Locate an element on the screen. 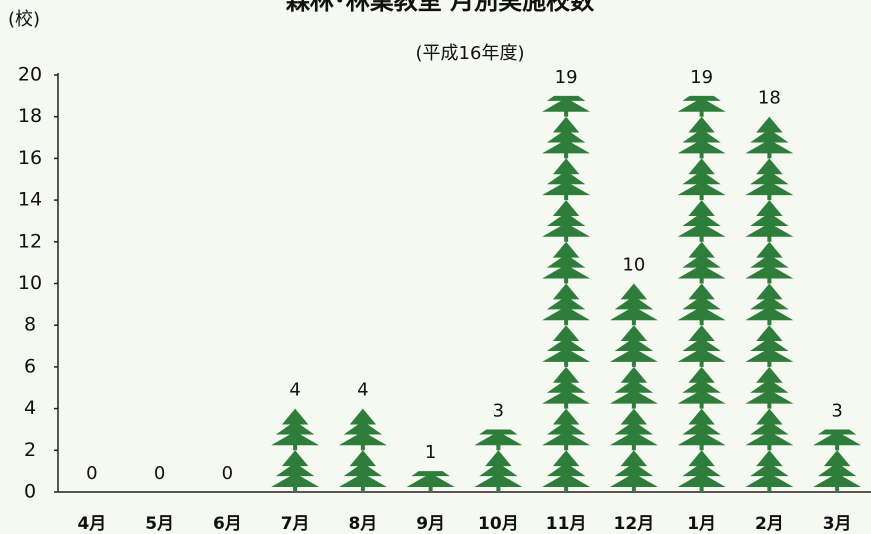  x-tick-label: 5月 is located at coordinates (159, 524).